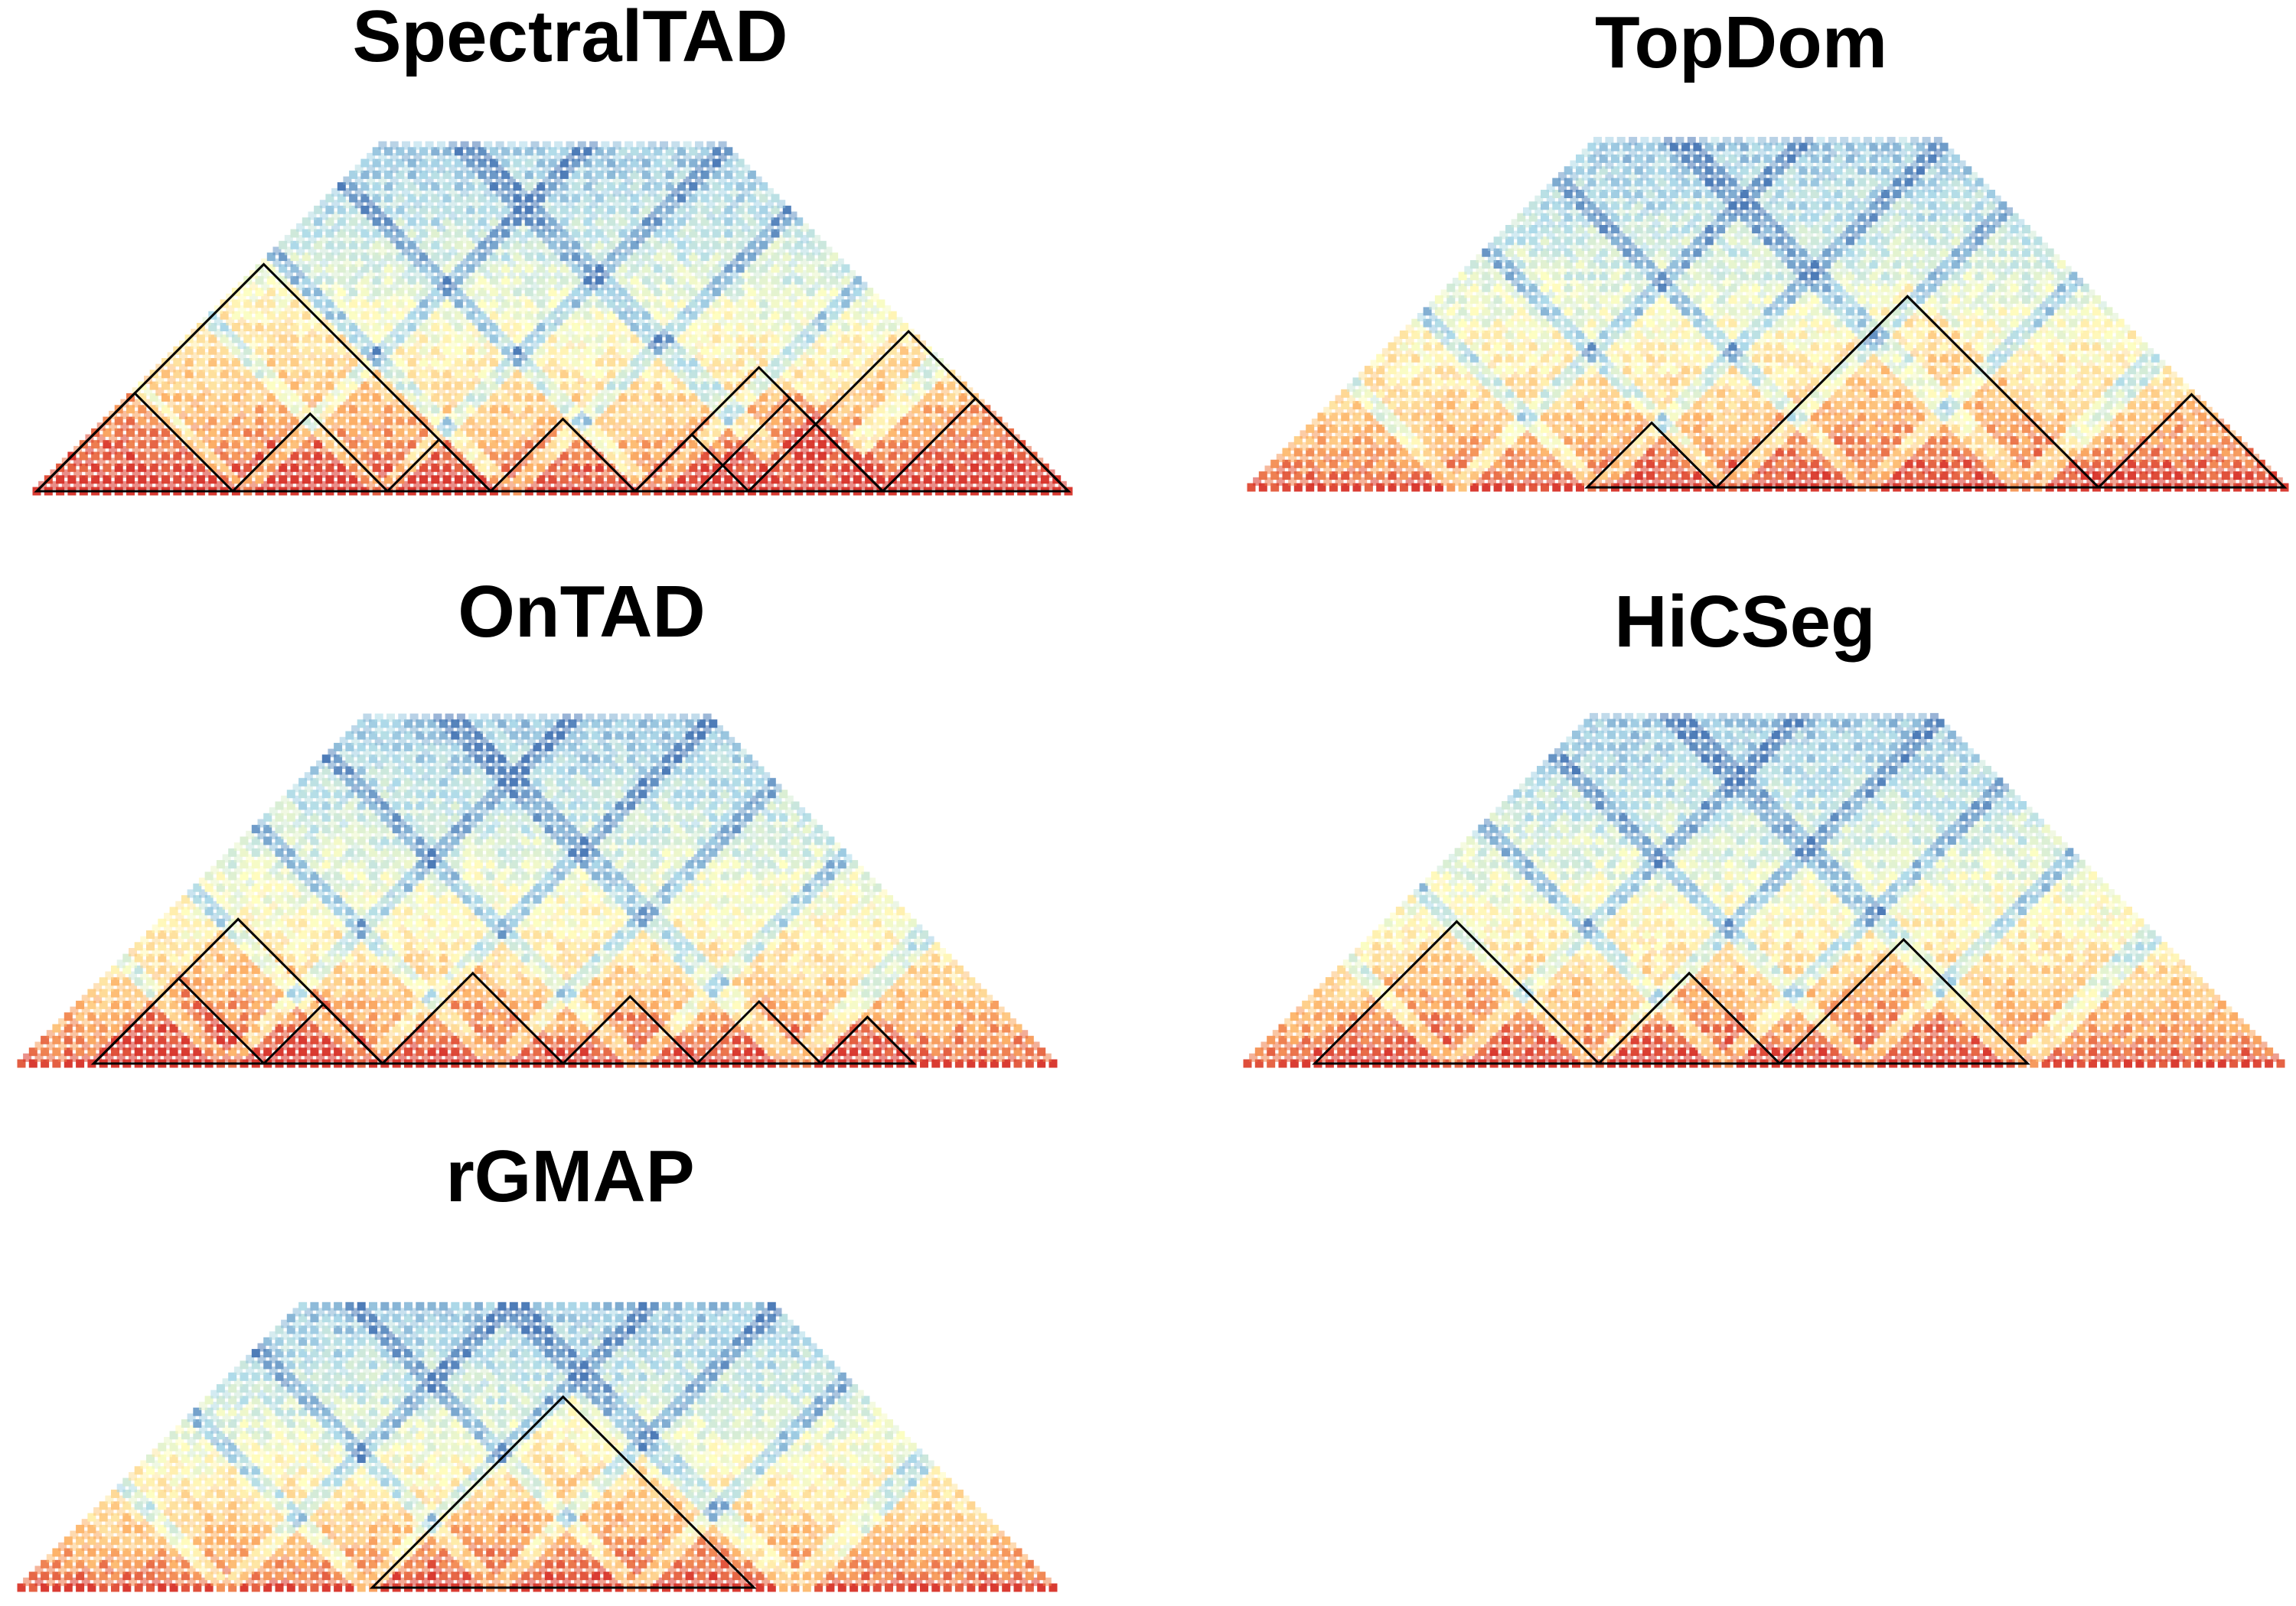 This screenshot has height=1606, width=2296. Describe the element at coordinates (570, 1176) in the screenshot. I see `panel-title-rgmap: rGMAP` at that location.